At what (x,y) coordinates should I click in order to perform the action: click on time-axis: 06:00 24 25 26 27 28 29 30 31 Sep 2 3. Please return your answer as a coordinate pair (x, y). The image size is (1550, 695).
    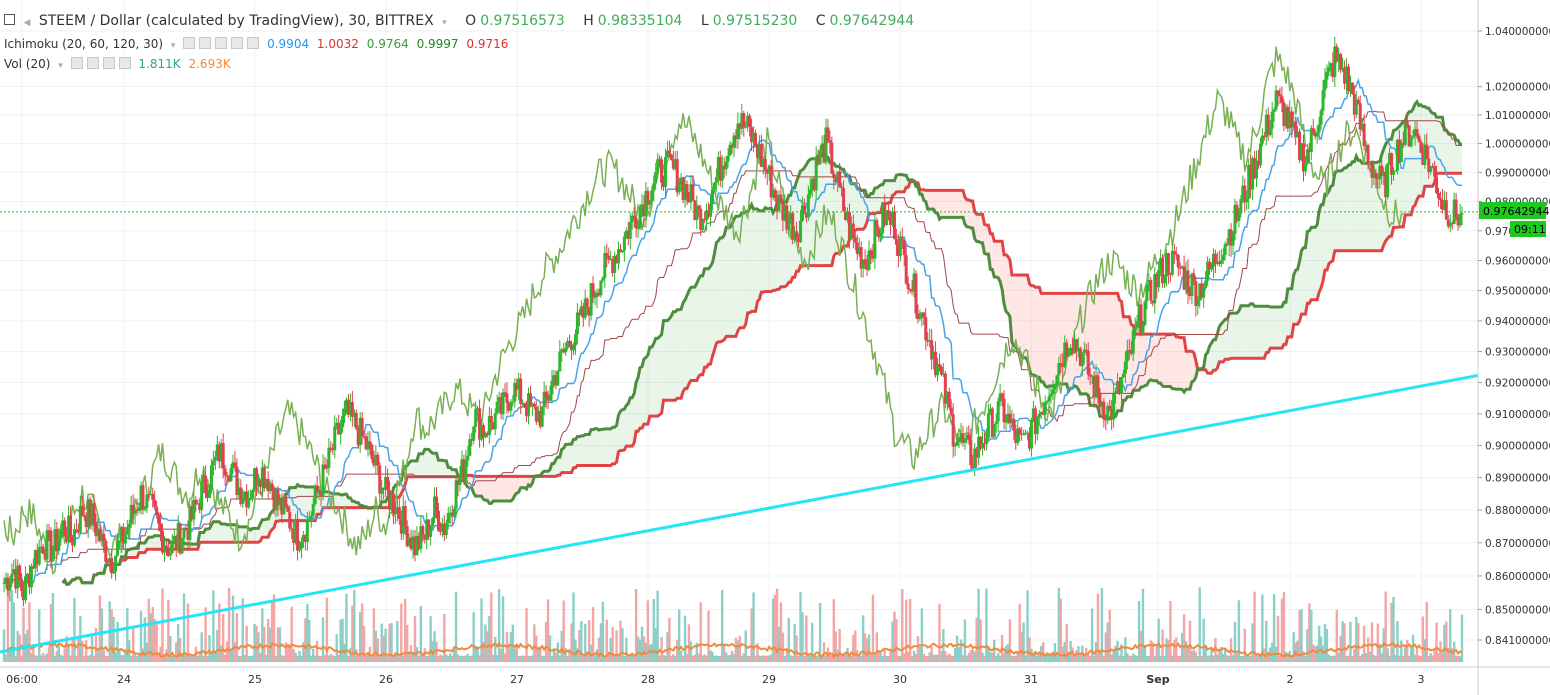
    Looking at the image, I should click on (715, 679).